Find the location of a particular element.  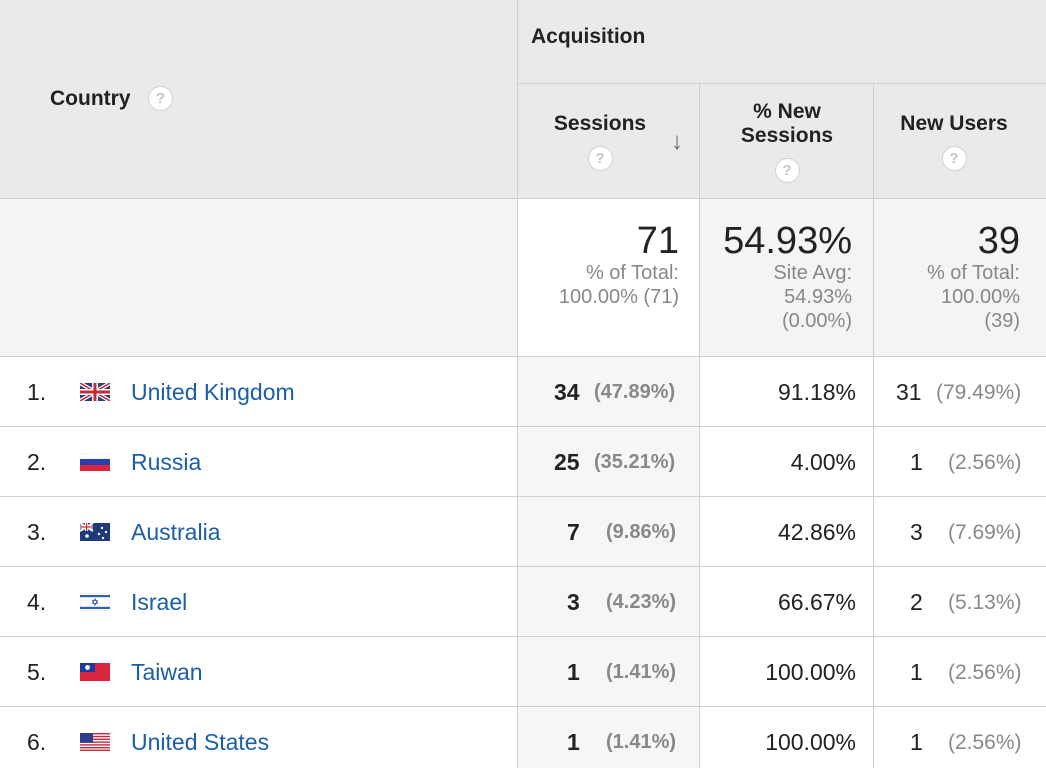

country-link-taiwan: Taiwan is located at coordinates (167, 672).